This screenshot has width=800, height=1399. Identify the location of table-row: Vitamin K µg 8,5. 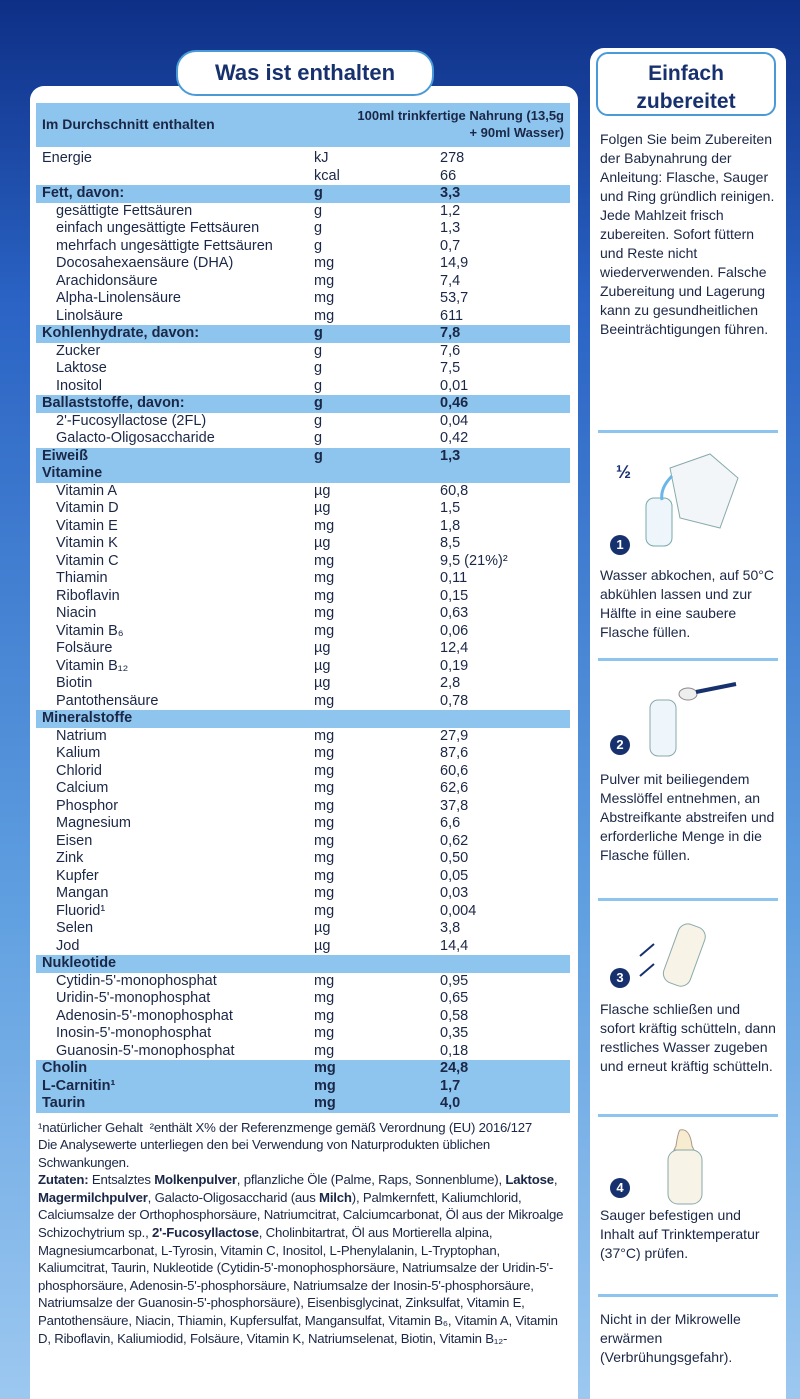
(303, 544).